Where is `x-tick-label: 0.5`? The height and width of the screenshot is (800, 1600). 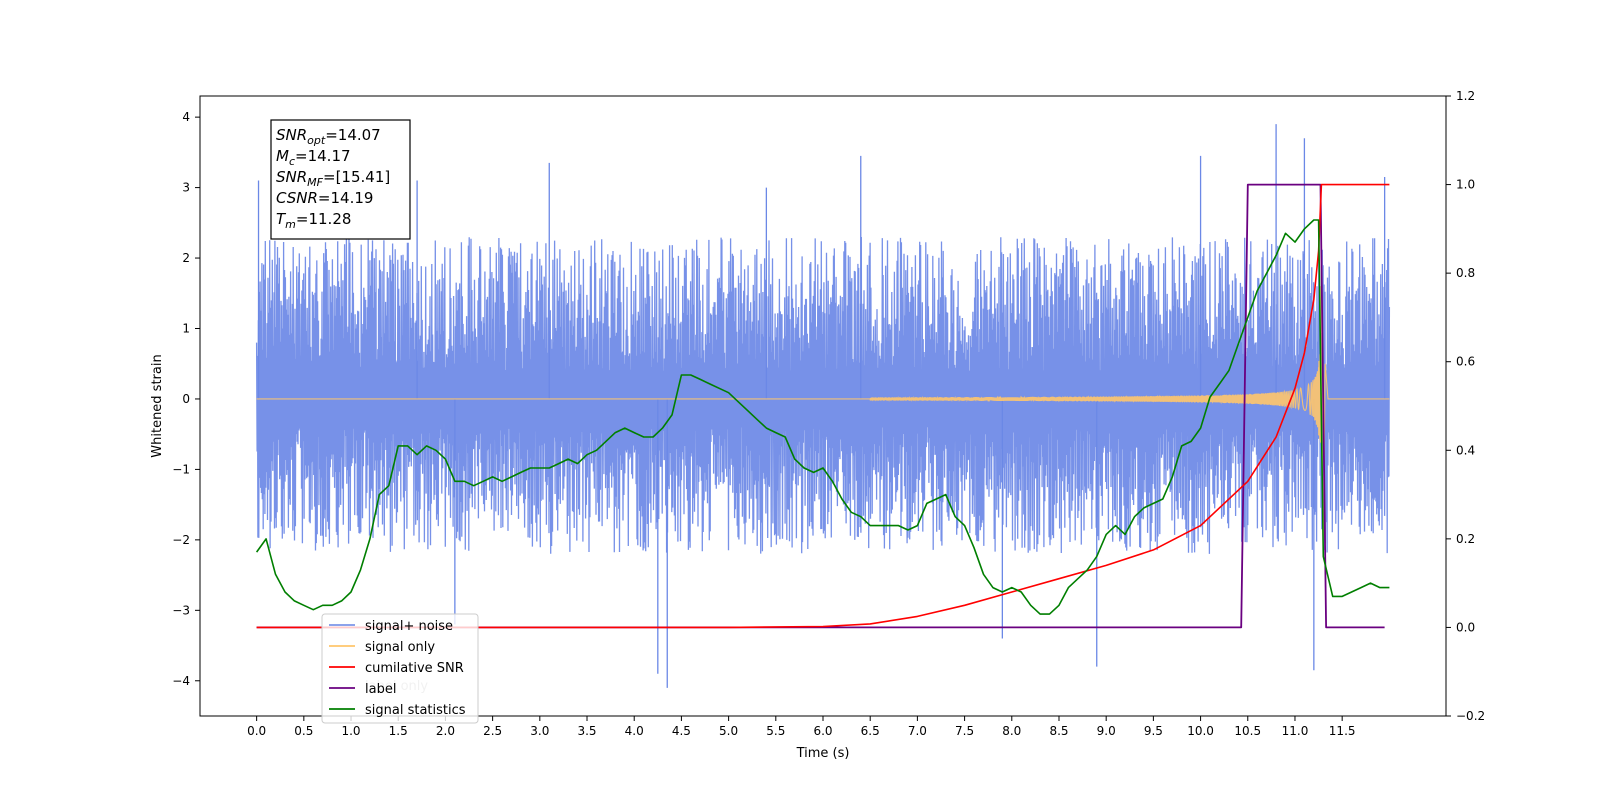 x-tick-label: 0.5 is located at coordinates (303, 731).